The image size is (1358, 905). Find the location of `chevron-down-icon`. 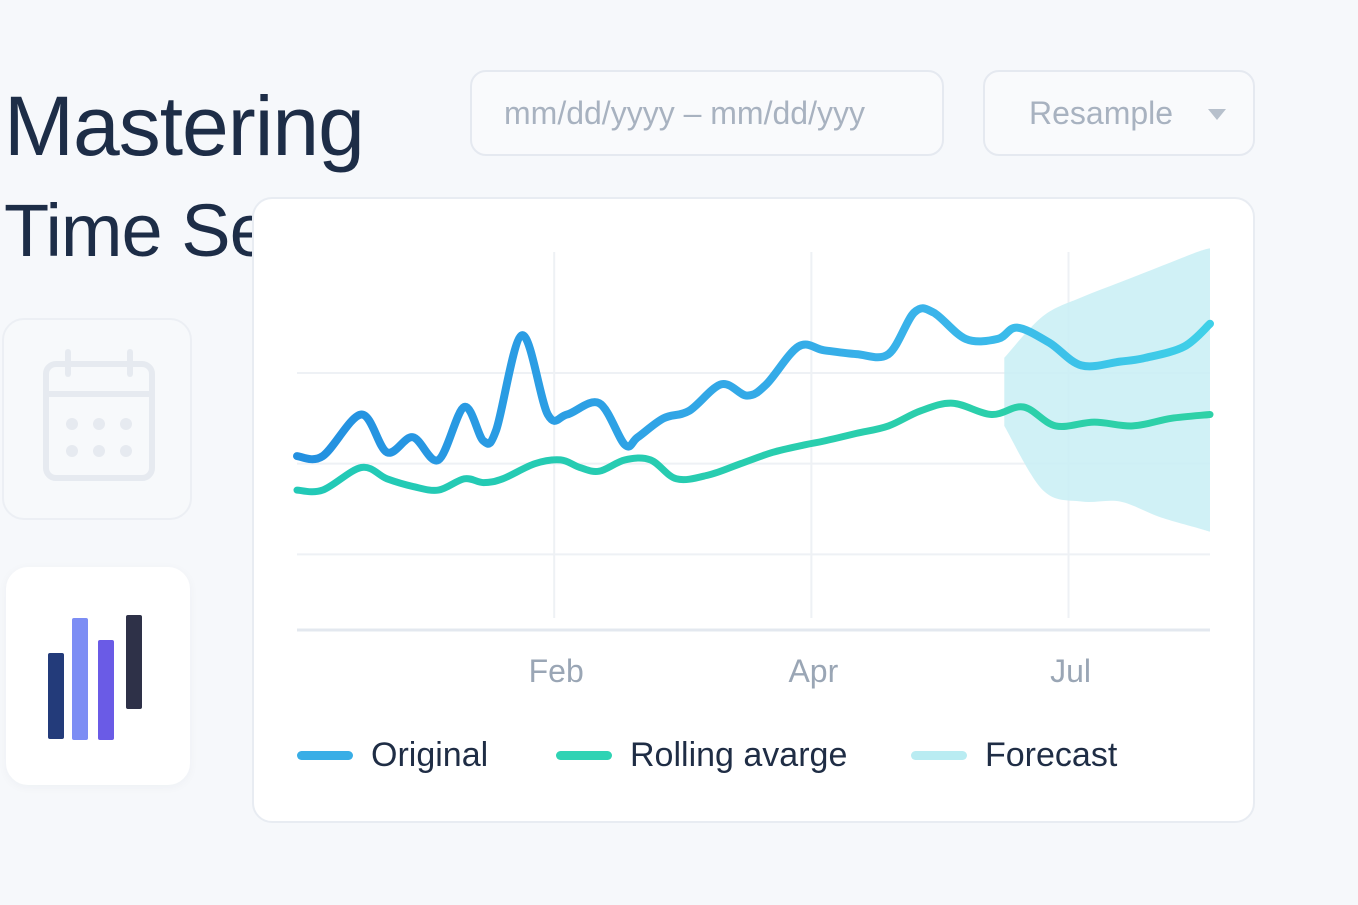

chevron-down-icon is located at coordinates (1217, 114).